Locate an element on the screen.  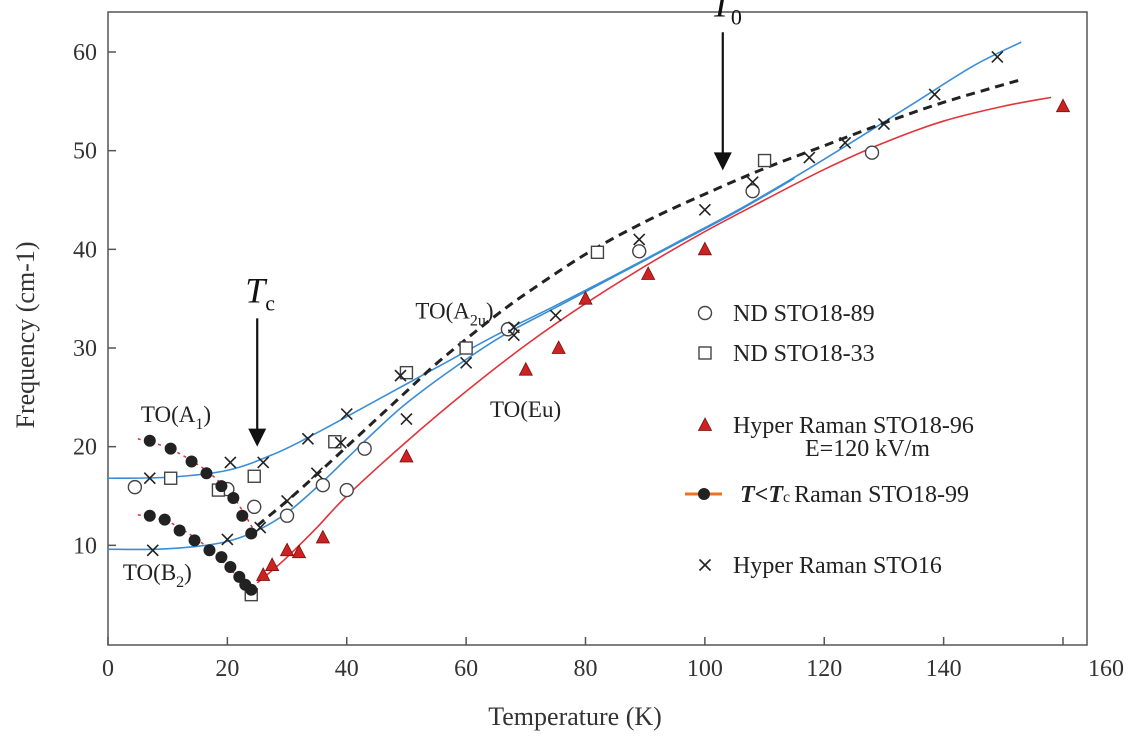
y-tick-label: 50 is located at coordinates (85, 152).